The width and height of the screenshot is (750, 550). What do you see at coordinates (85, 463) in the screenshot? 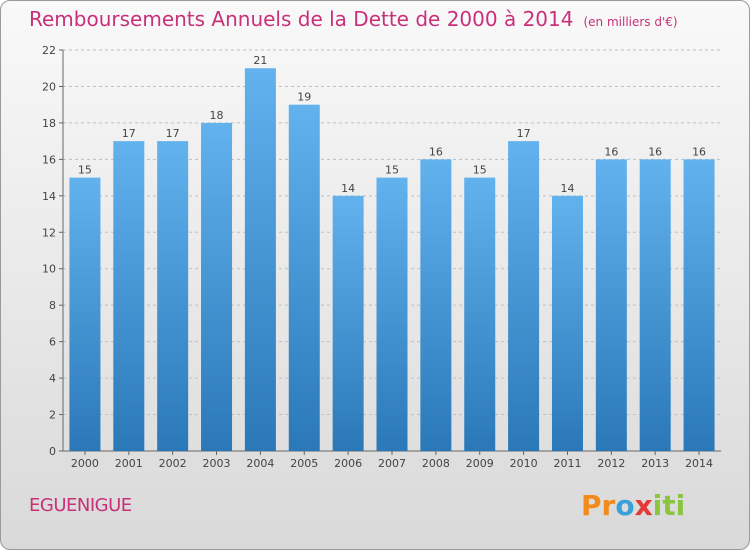
I see `x-tick-label: 2000` at bounding box center [85, 463].